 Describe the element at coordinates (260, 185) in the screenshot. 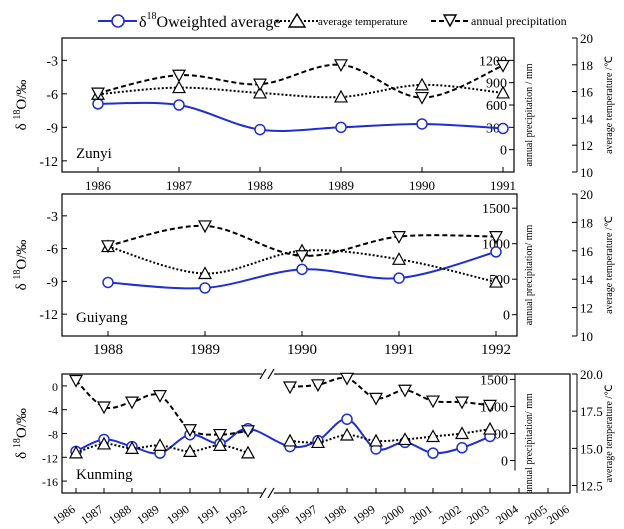

I see `x-tick-label: 1988` at that location.